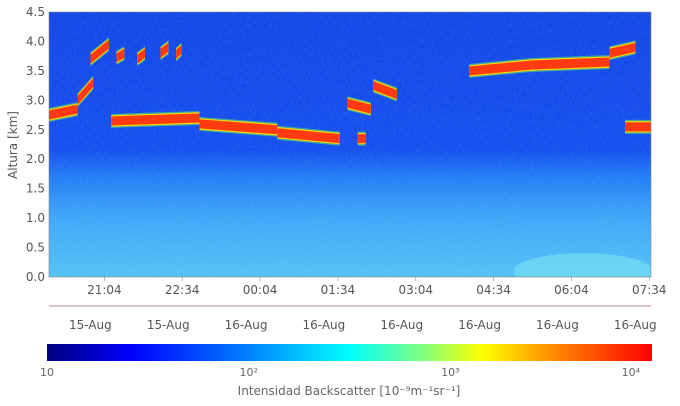 Image resolution: width=680 pixels, height=406 pixels. What do you see at coordinates (649, 290) in the screenshot?
I see `x-tick-time: 07:34` at bounding box center [649, 290].